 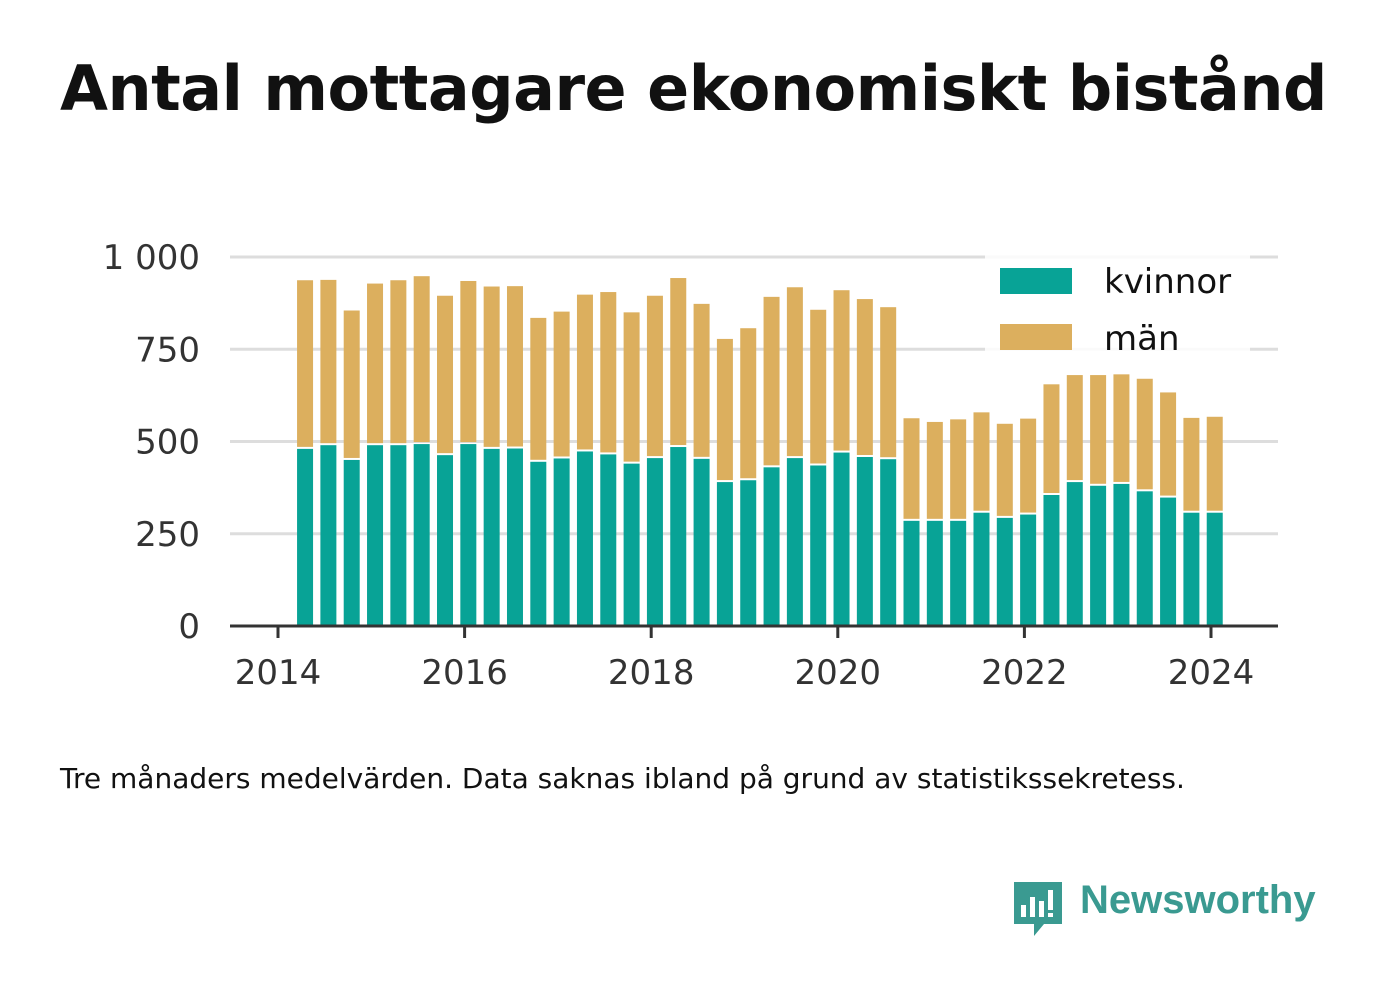 What do you see at coordinates (167, 443) in the screenshot?
I see `y-tick-label: 500` at bounding box center [167, 443].